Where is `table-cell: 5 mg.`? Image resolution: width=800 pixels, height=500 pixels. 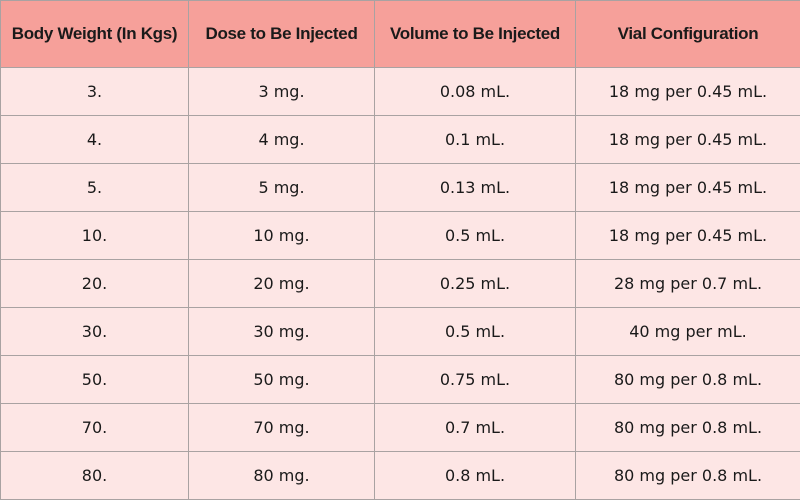
table-cell: 5 mg. is located at coordinates (281, 187).